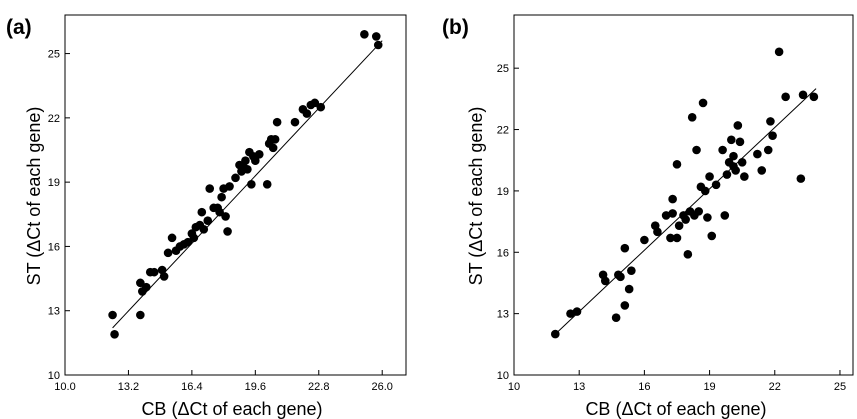  What do you see at coordinates (318, 387) in the screenshot?
I see `x-tick-label: 22.8` at bounding box center [318, 387].